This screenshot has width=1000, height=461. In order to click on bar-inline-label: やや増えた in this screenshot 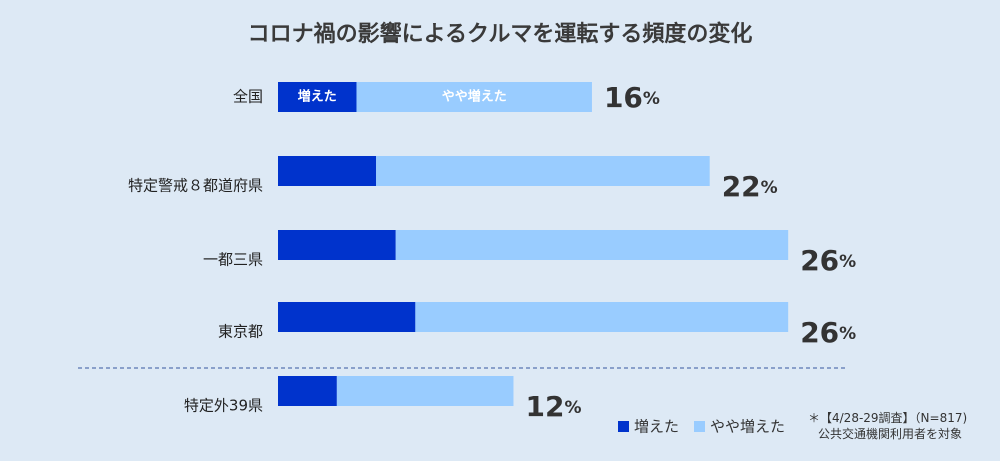, I will do `click(474, 97)`.